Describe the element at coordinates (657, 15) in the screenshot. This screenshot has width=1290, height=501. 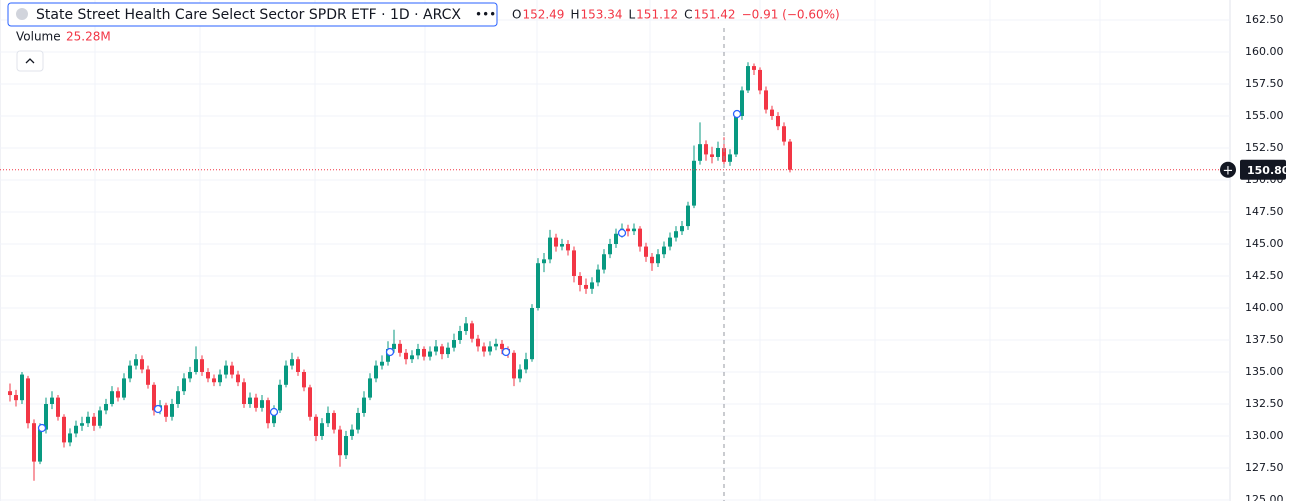
I see `legend-value: 151.12` at that location.